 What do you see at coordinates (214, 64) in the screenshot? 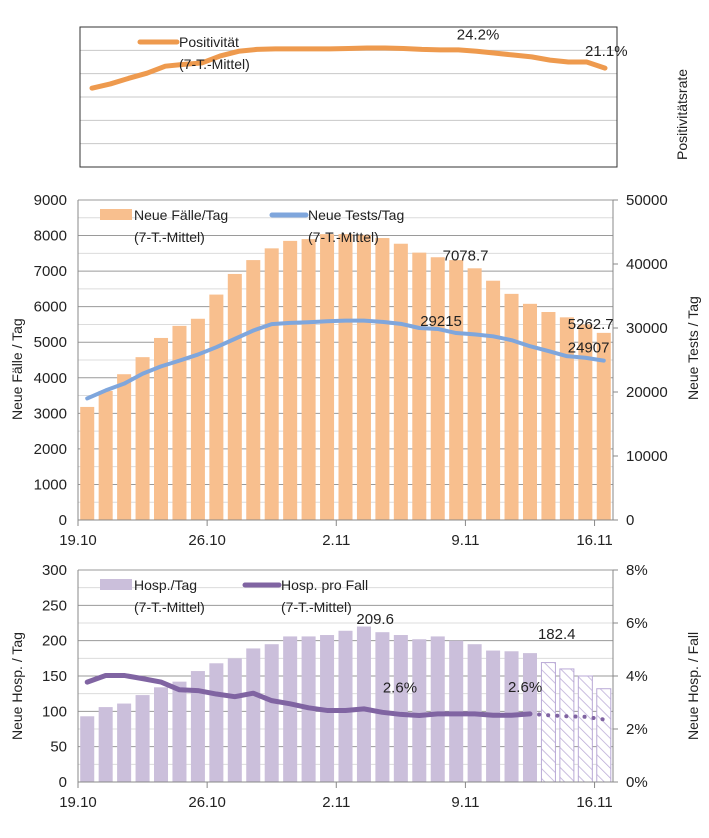
I see `legend-label-positivity-sub: (7-T.-Mittel)` at bounding box center [214, 64].